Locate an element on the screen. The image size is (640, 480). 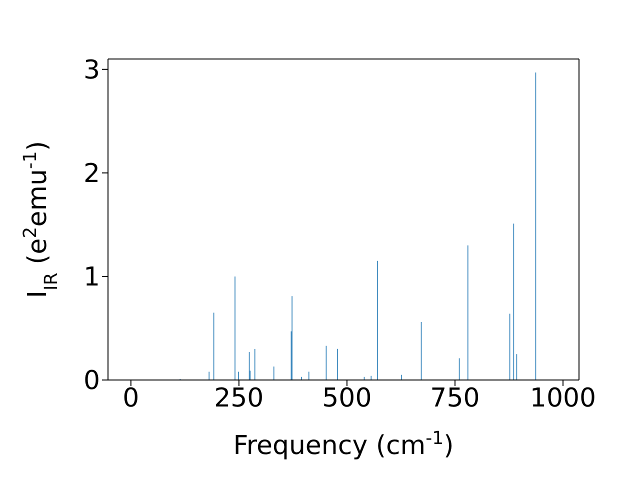
x-tick-label: 750 is located at coordinates (455, 398).